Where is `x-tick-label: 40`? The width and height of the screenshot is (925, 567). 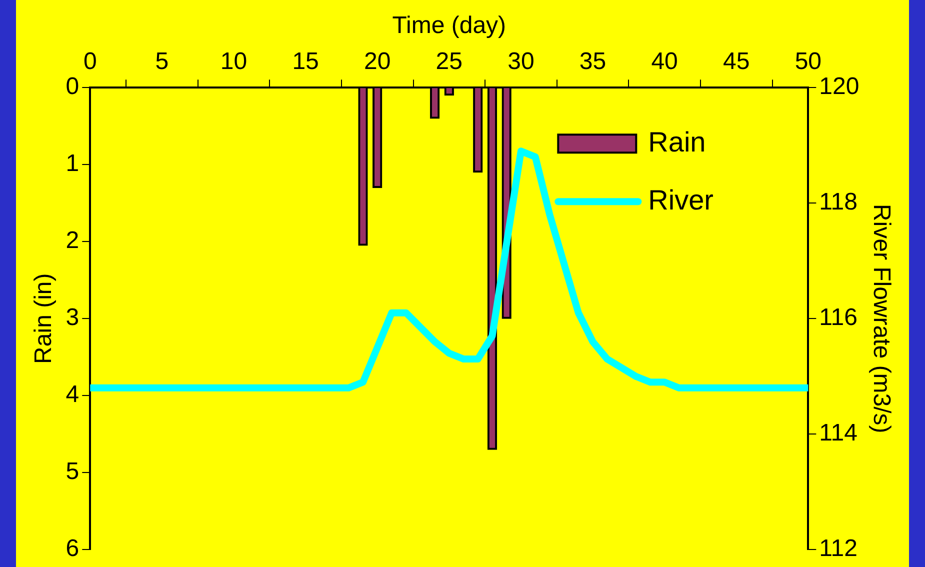 x-tick-label: 40 is located at coordinates (664, 61).